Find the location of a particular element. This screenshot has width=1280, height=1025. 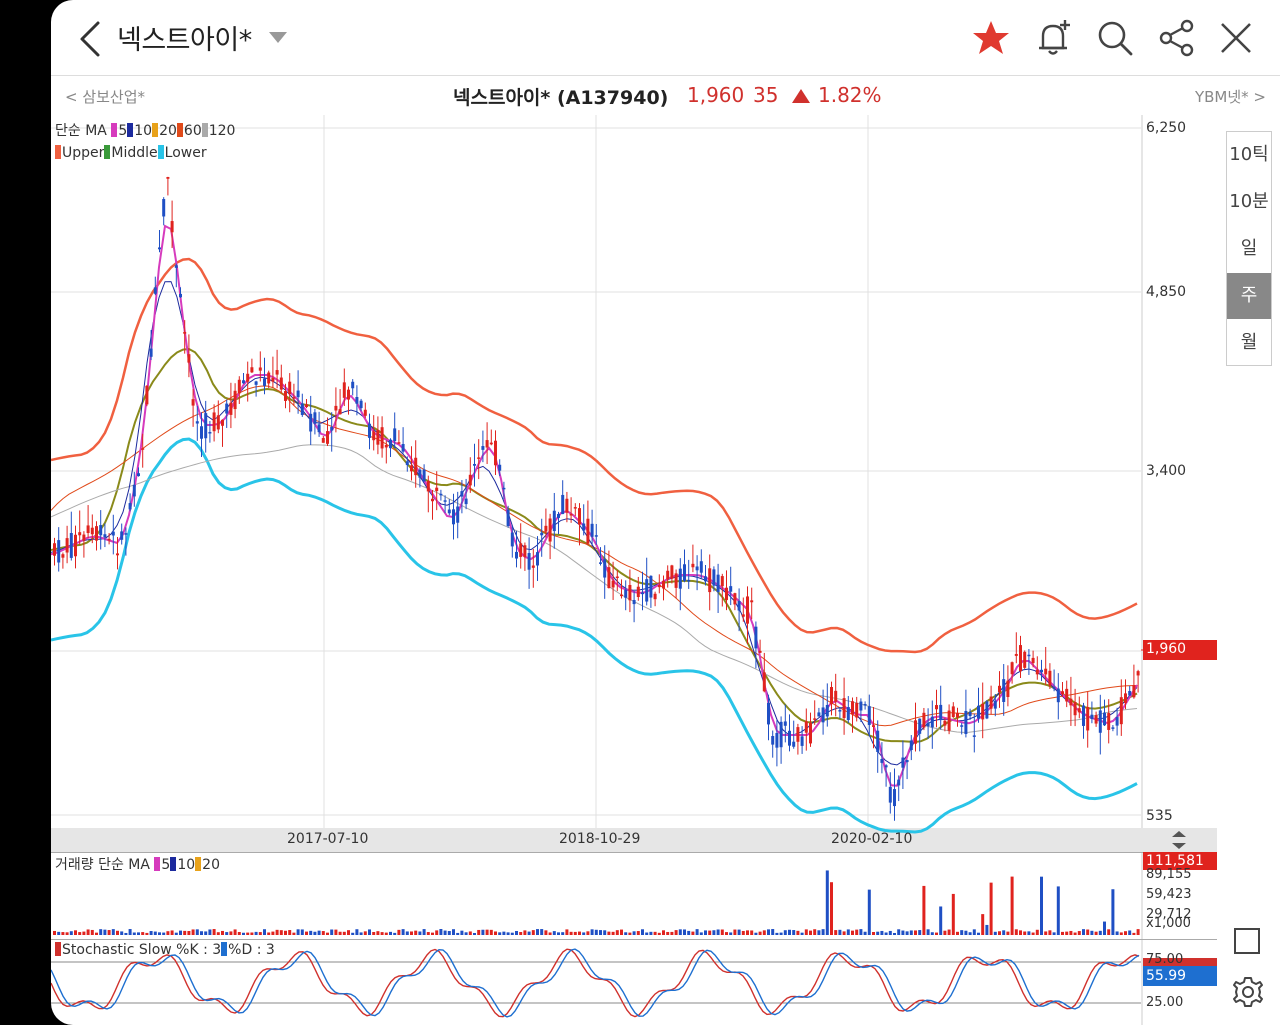

stoch-tick: 25.00 is located at coordinates (1165, 1002).